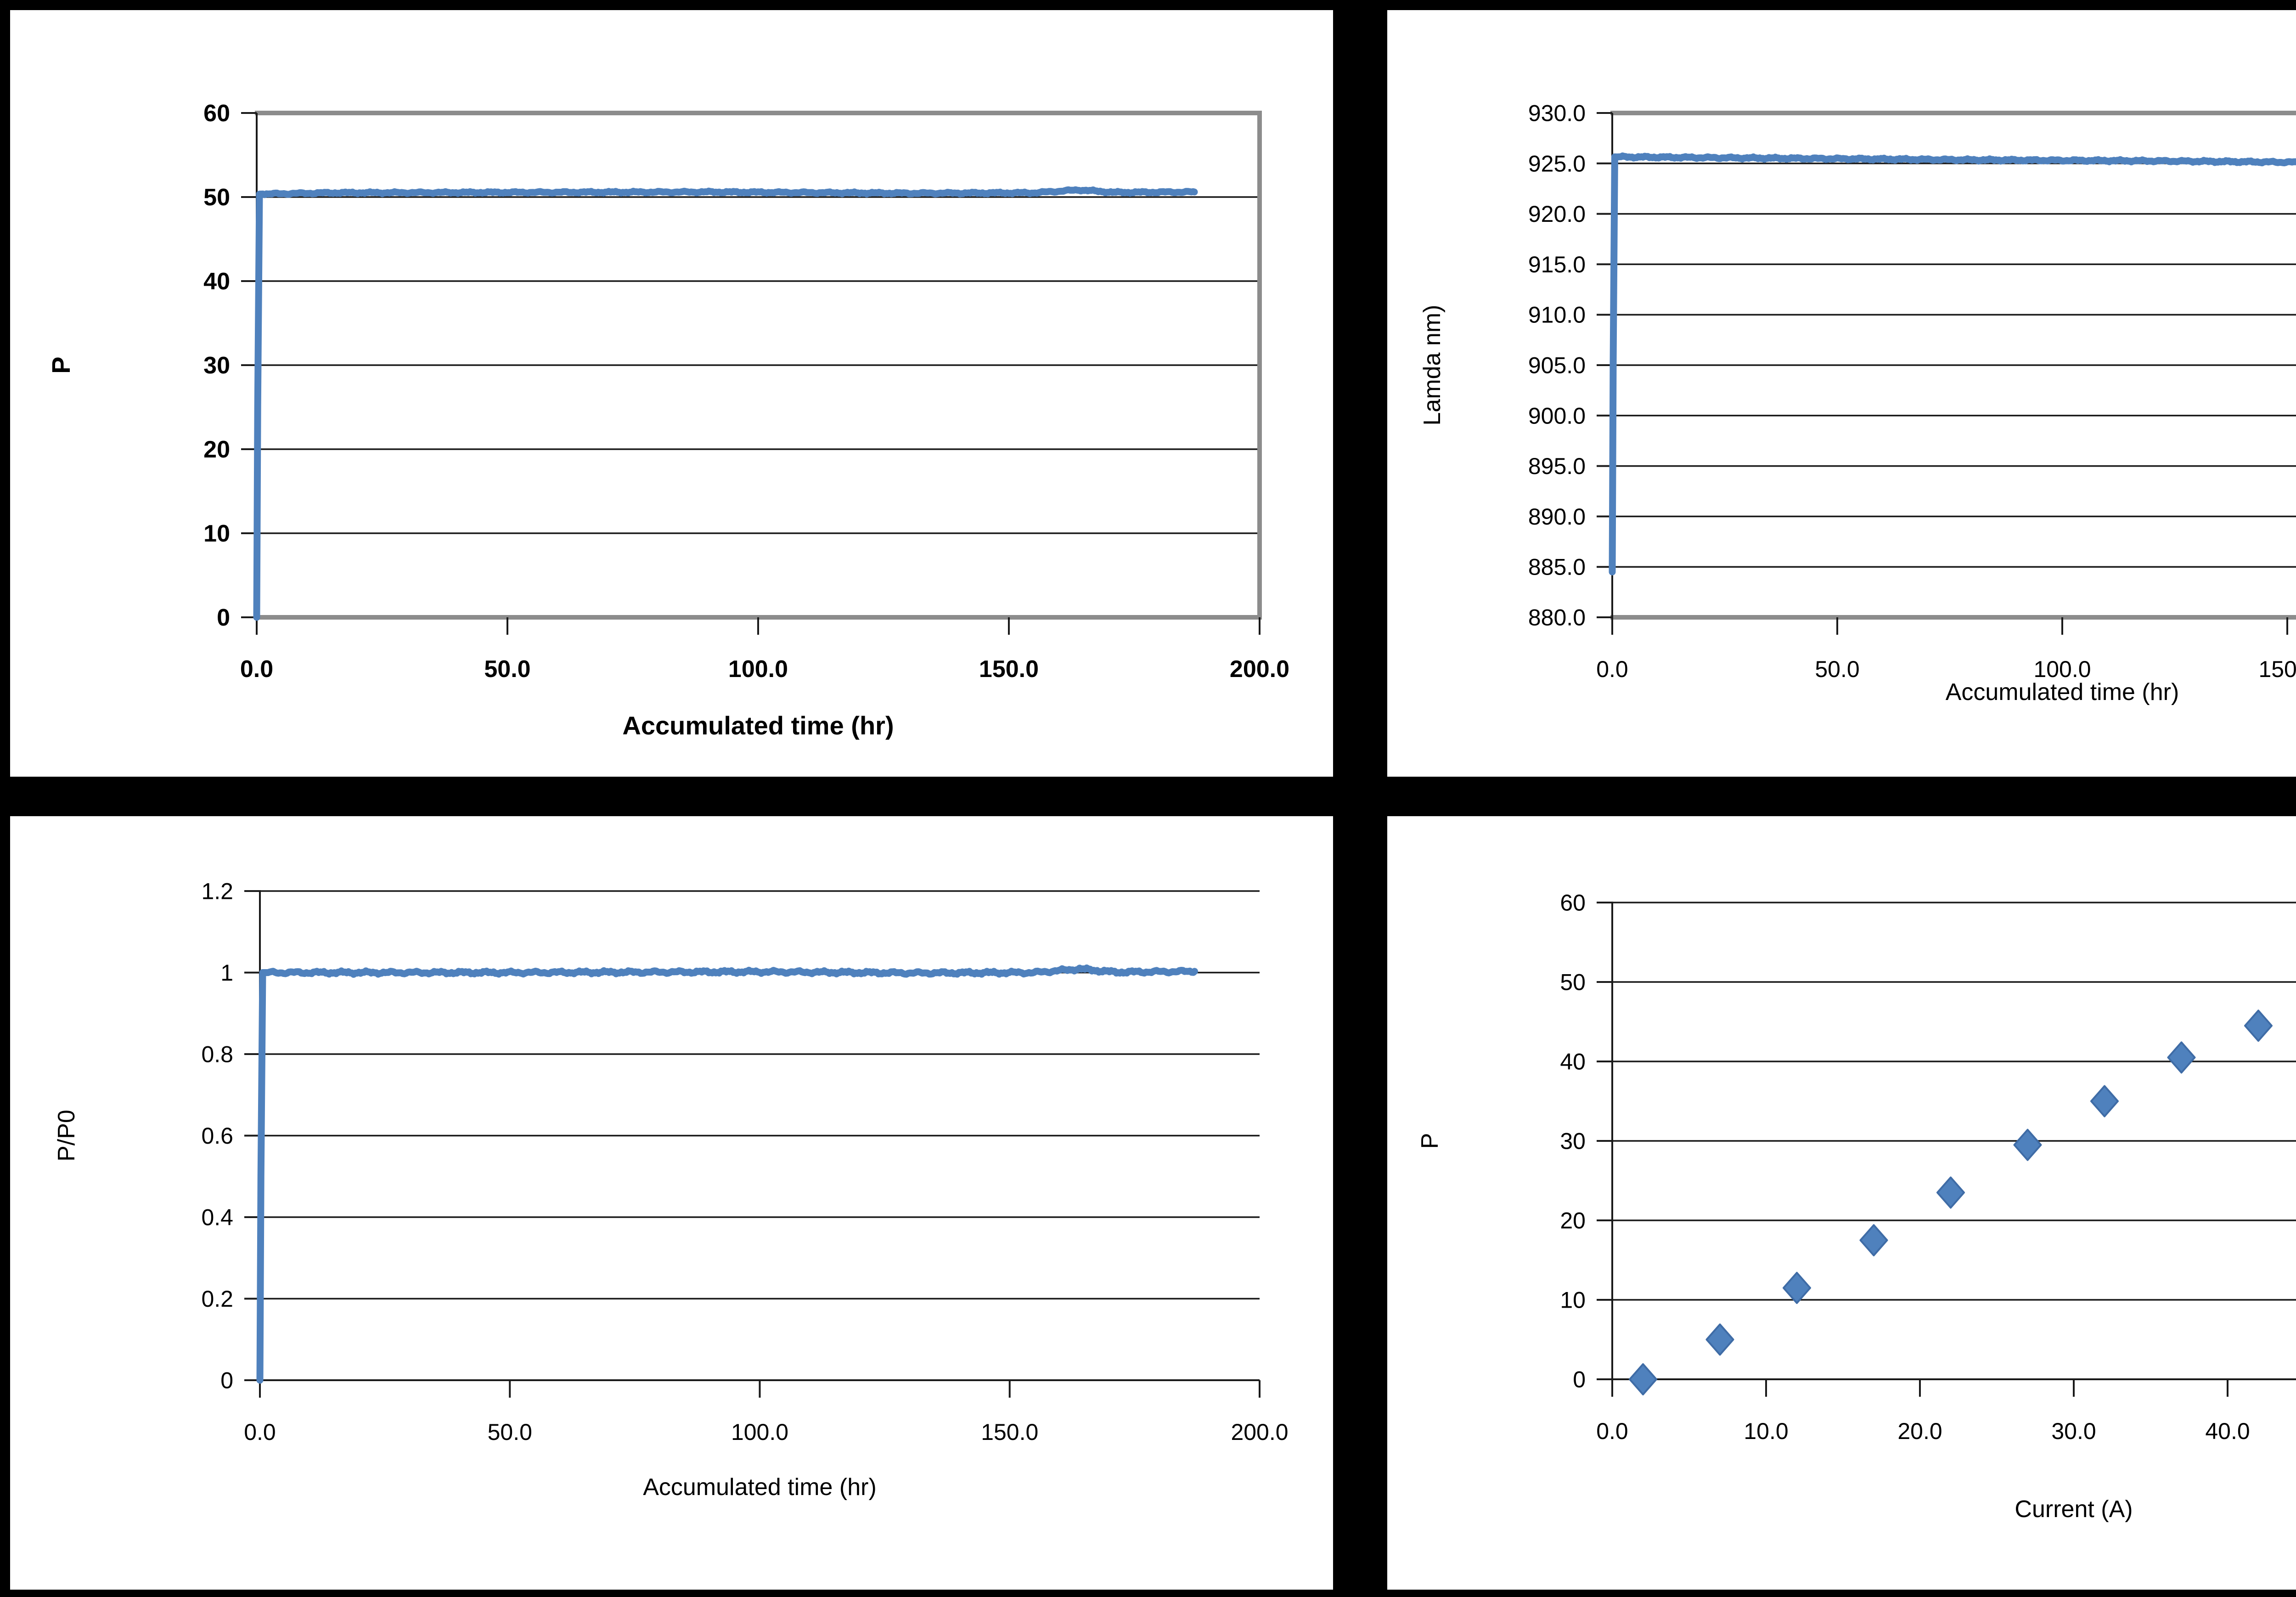  Describe the element at coordinates (1432, 365) in the screenshot. I see `y-axis-title: Lamda nm)` at that location.